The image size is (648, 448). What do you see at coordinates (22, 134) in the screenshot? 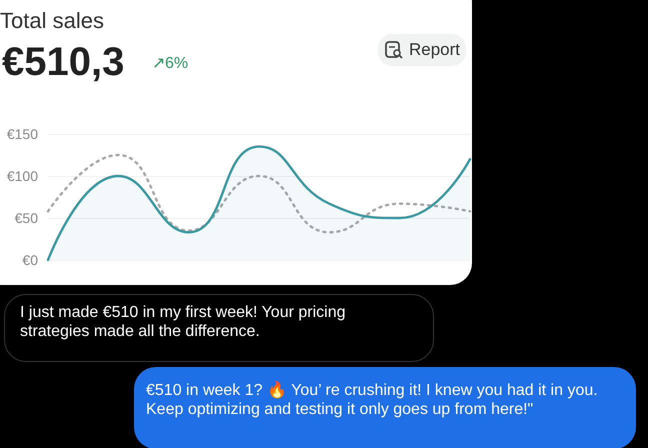
I see `y-tick-label: €150` at bounding box center [22, 134].